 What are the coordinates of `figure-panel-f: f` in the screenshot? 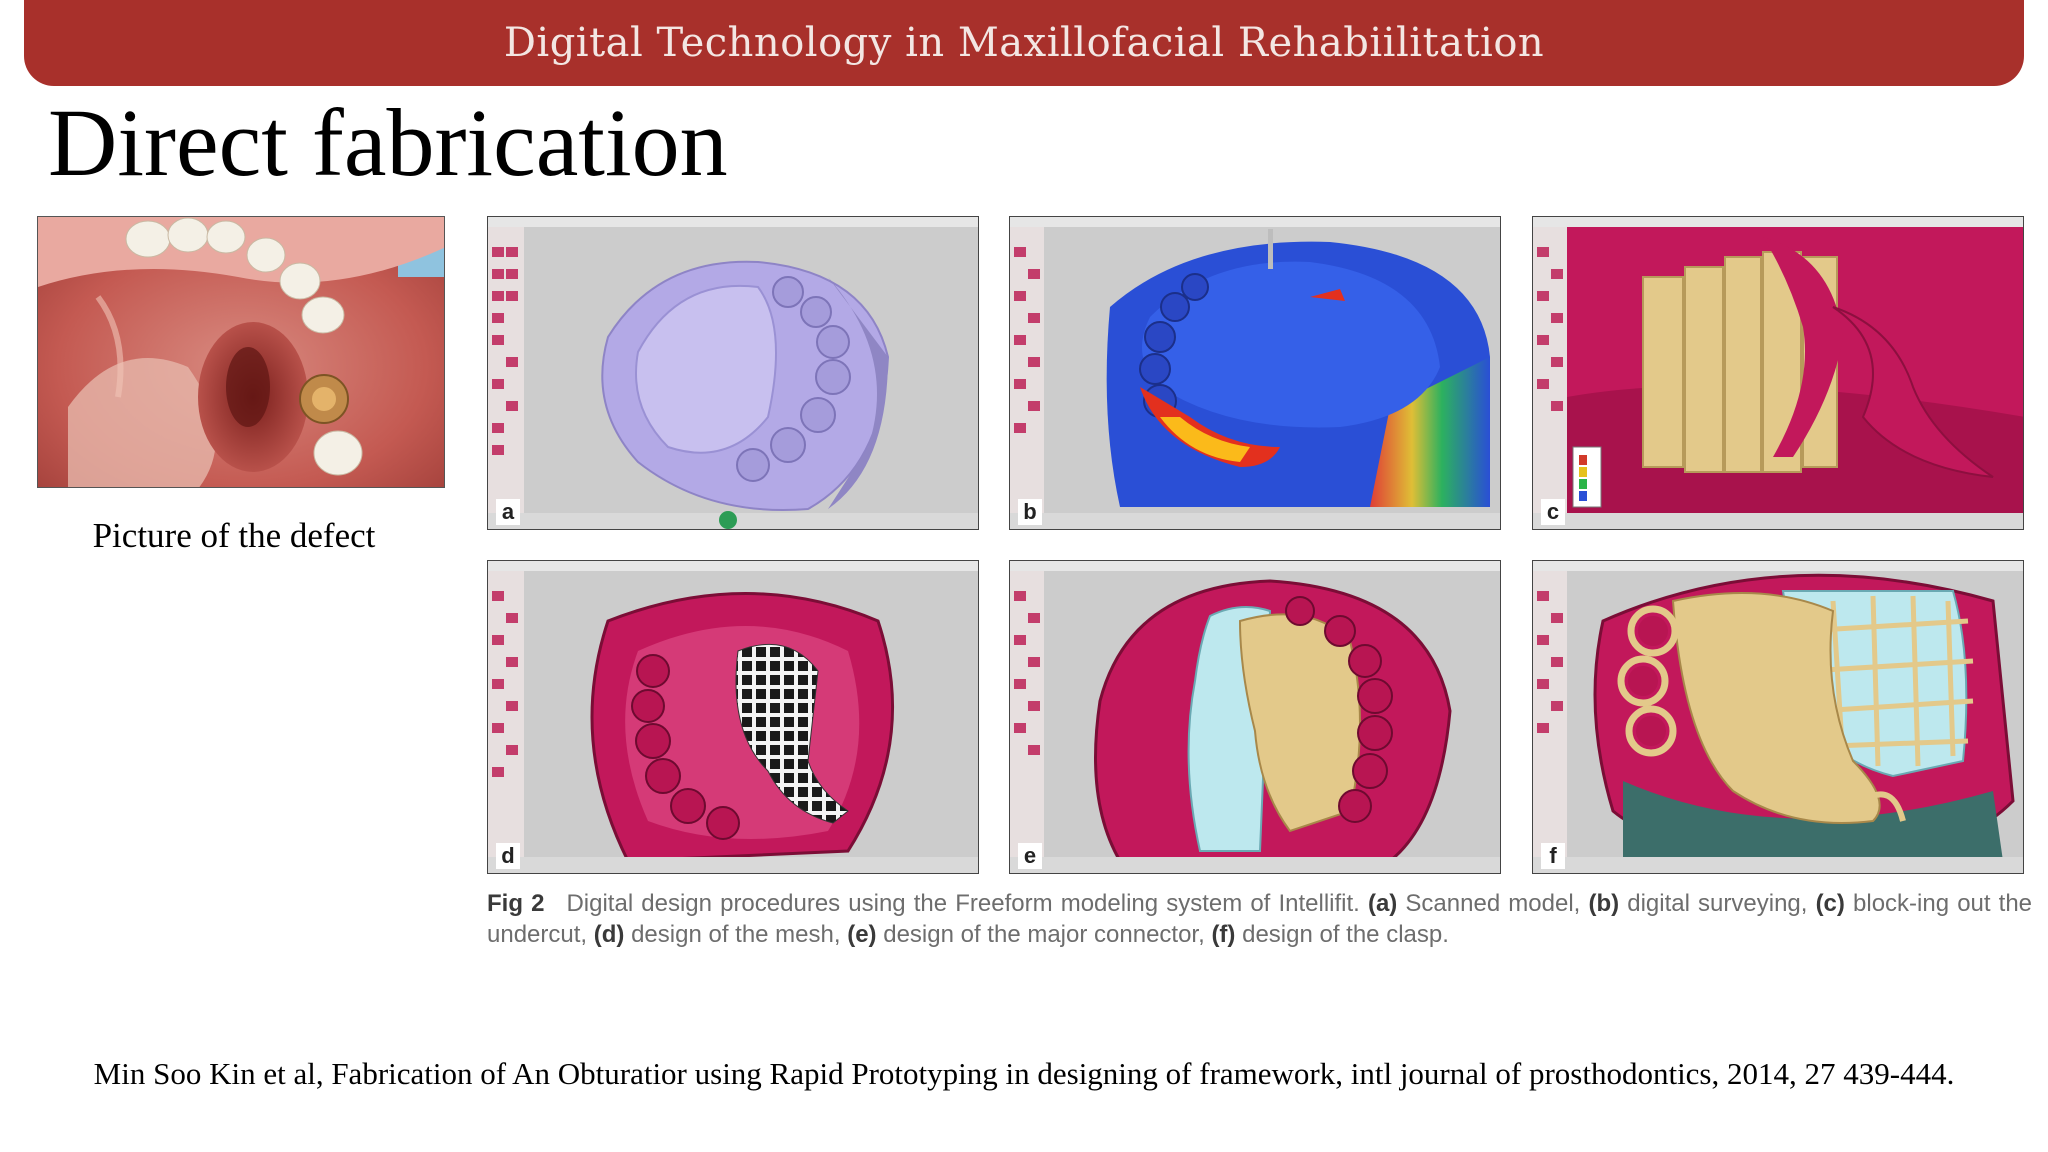 It's located at (1778, 717).